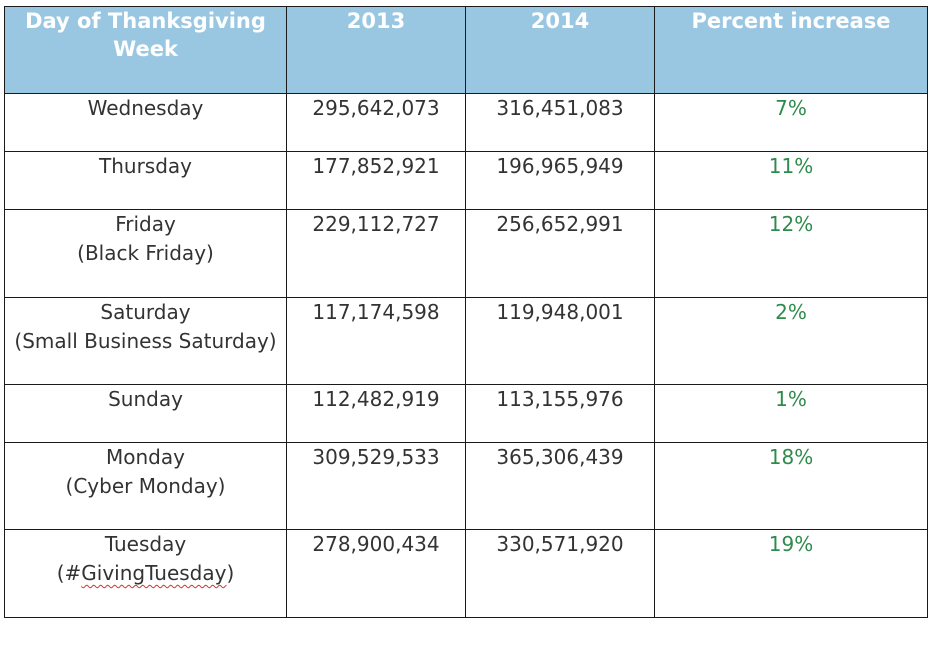 The width and height of the screenshot is (932, 660). What do you see at coordinates (376, 413) in the screenshot?
I see `value-2013-cell: 112,482,919` at bounding box center [376, 413].